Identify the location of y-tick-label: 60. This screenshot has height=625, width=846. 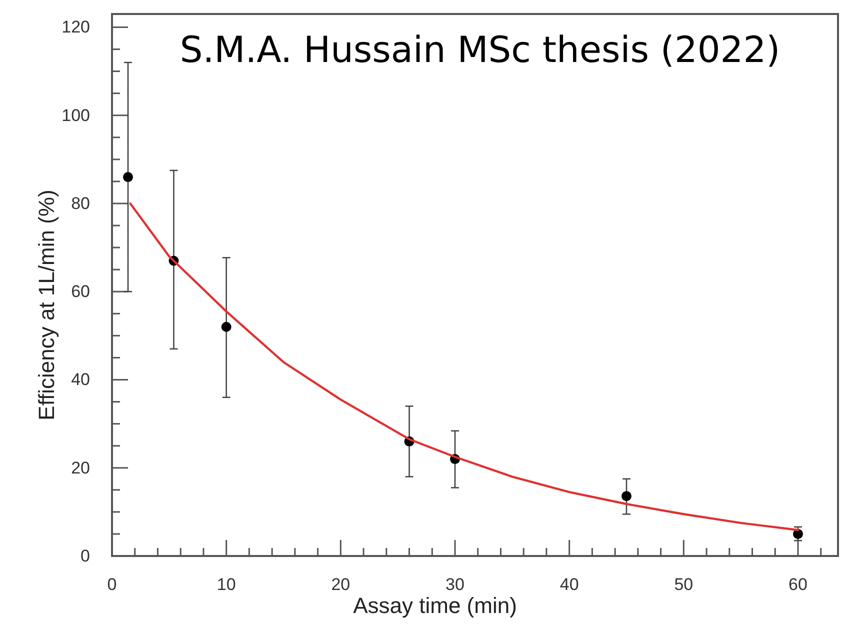
(80, 292).